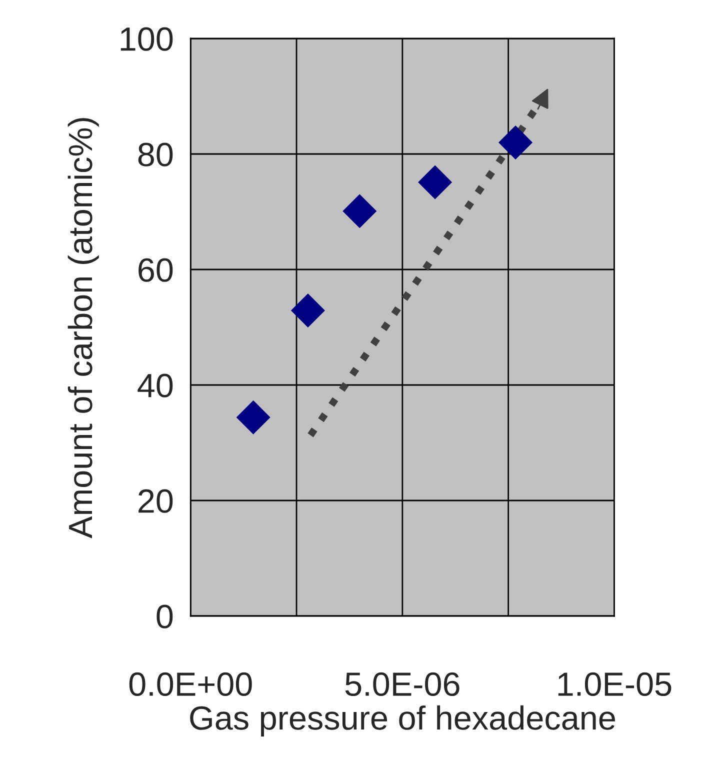  What do you see at coordinates (190, 684) in the screenshot?
I see `x-tick-label: 0.0E+00` at bounding box center [190, 684].